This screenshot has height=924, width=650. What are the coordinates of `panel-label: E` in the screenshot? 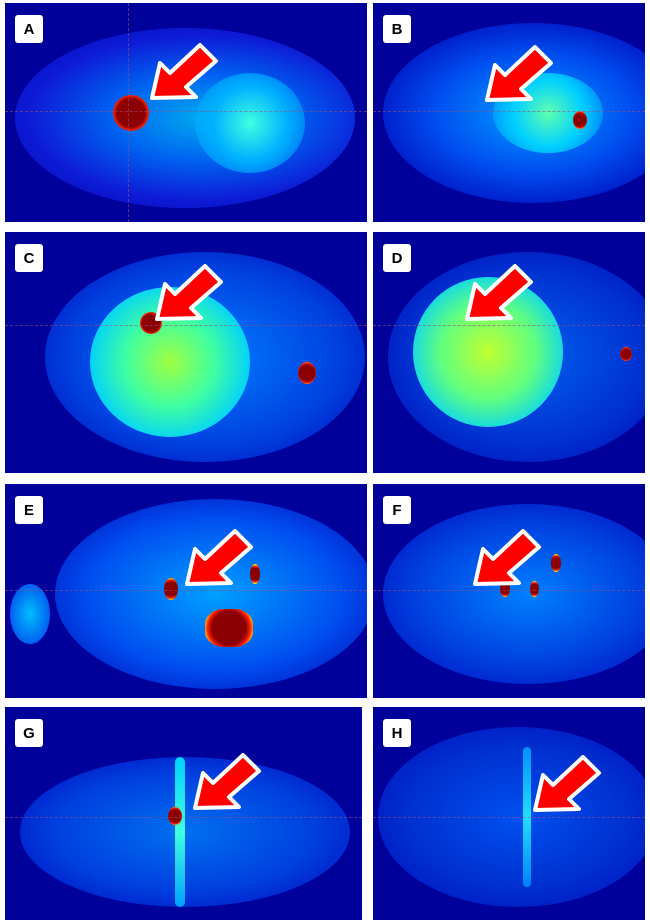 It's located at (29, 510).